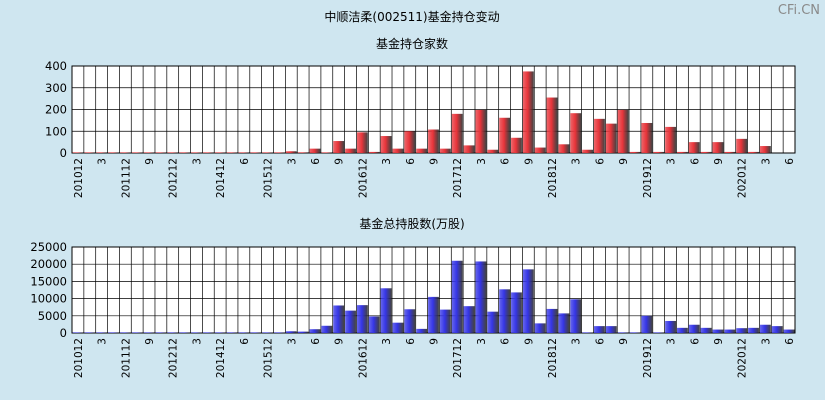 The height and width of the screenshot is (400, 825). Describe the element at coordinates (63, 153) in the screenshot. I see `chart1-y-tick-label: 0` at that location.